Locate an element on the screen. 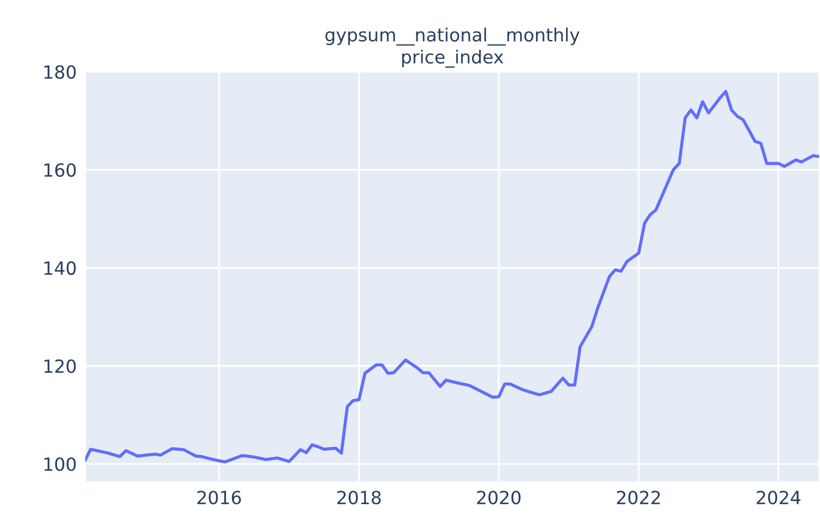 This screenshot has height=520, width=820. x-tick-label: 2020 is located at coordinates (499, 497).